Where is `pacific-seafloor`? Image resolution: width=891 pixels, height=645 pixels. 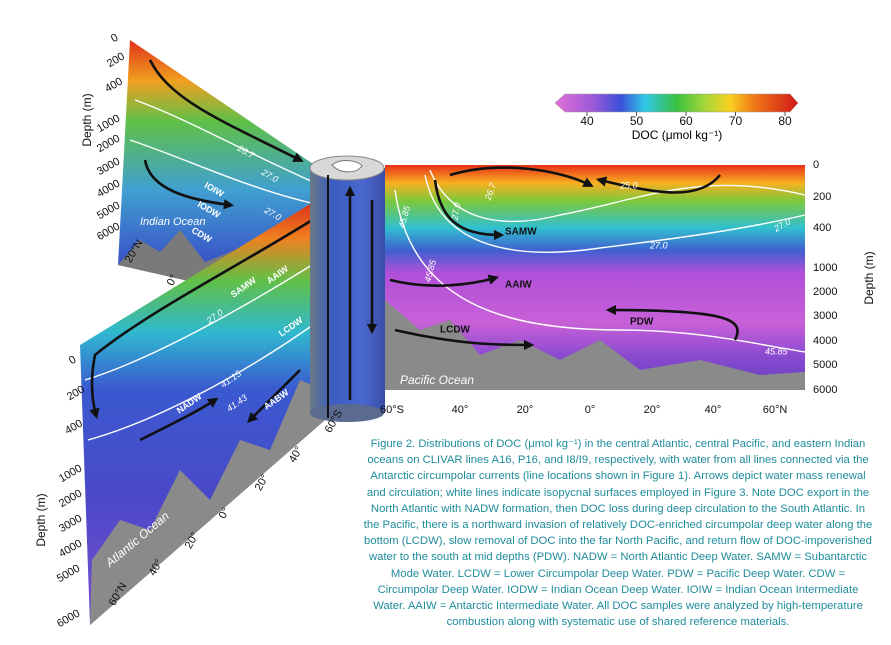 pacific-seafloor is located at coordinates (595, 345).